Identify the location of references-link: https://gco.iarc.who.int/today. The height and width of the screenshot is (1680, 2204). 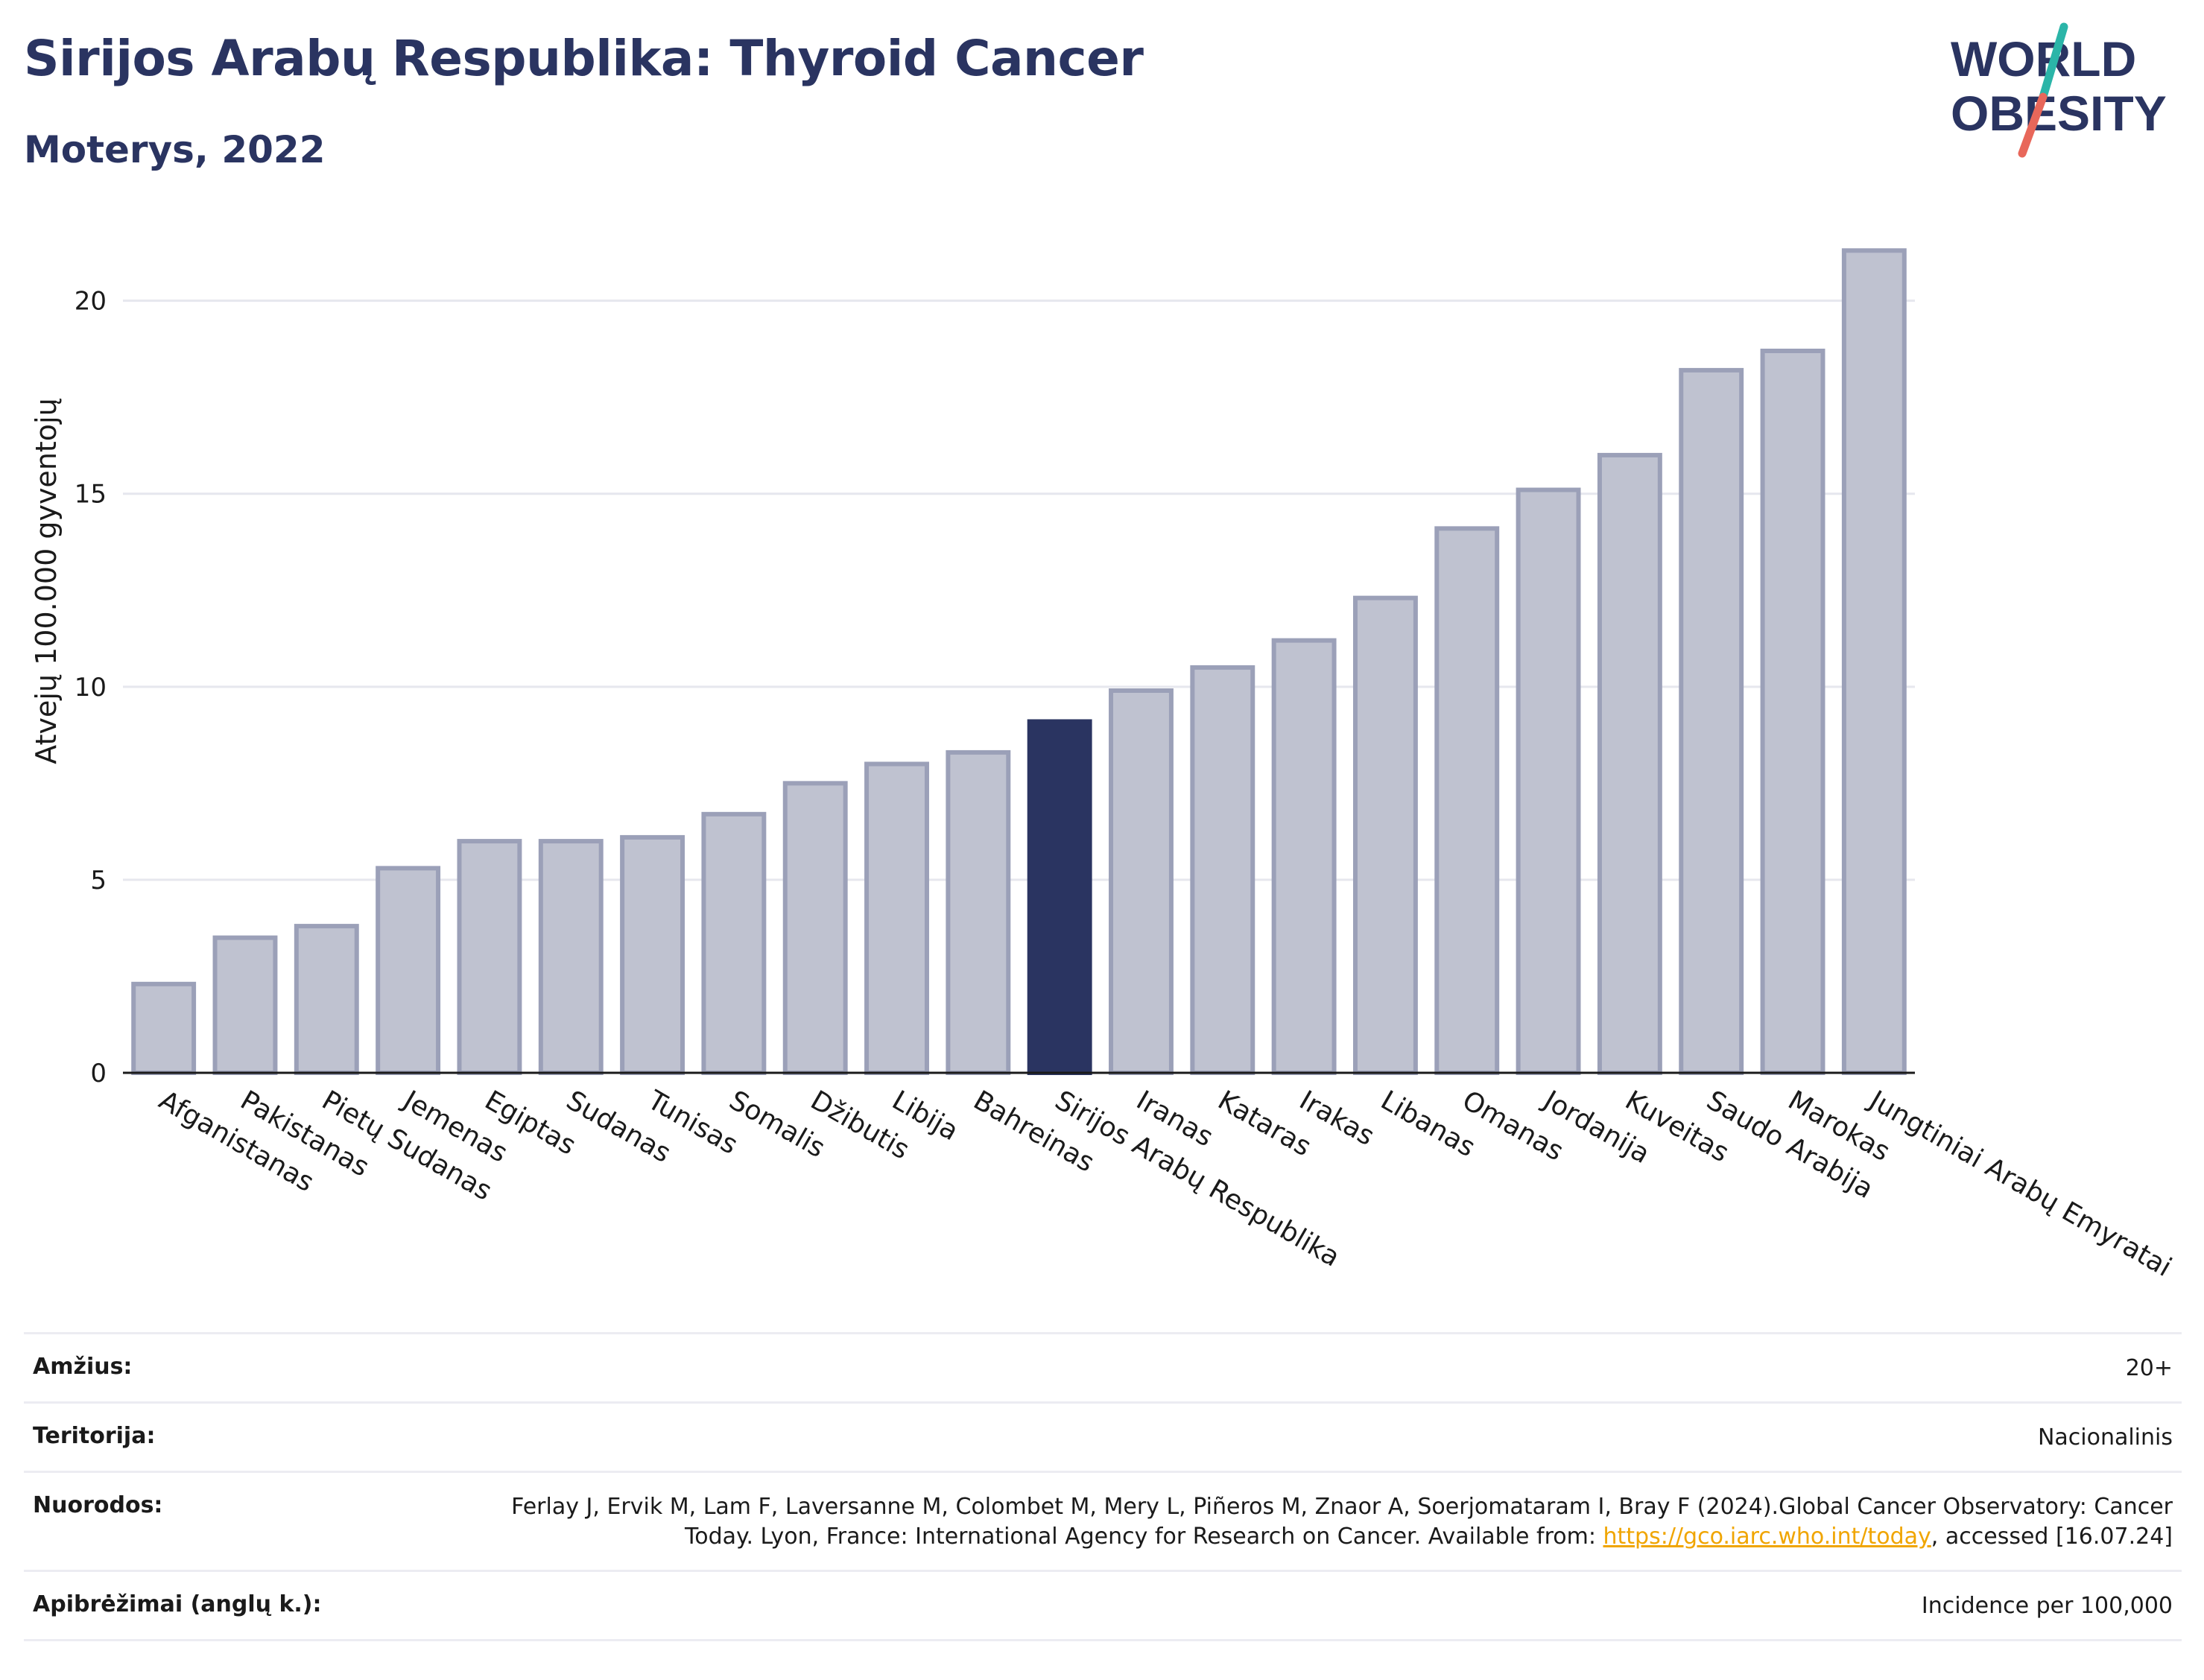
(1767, 1537).